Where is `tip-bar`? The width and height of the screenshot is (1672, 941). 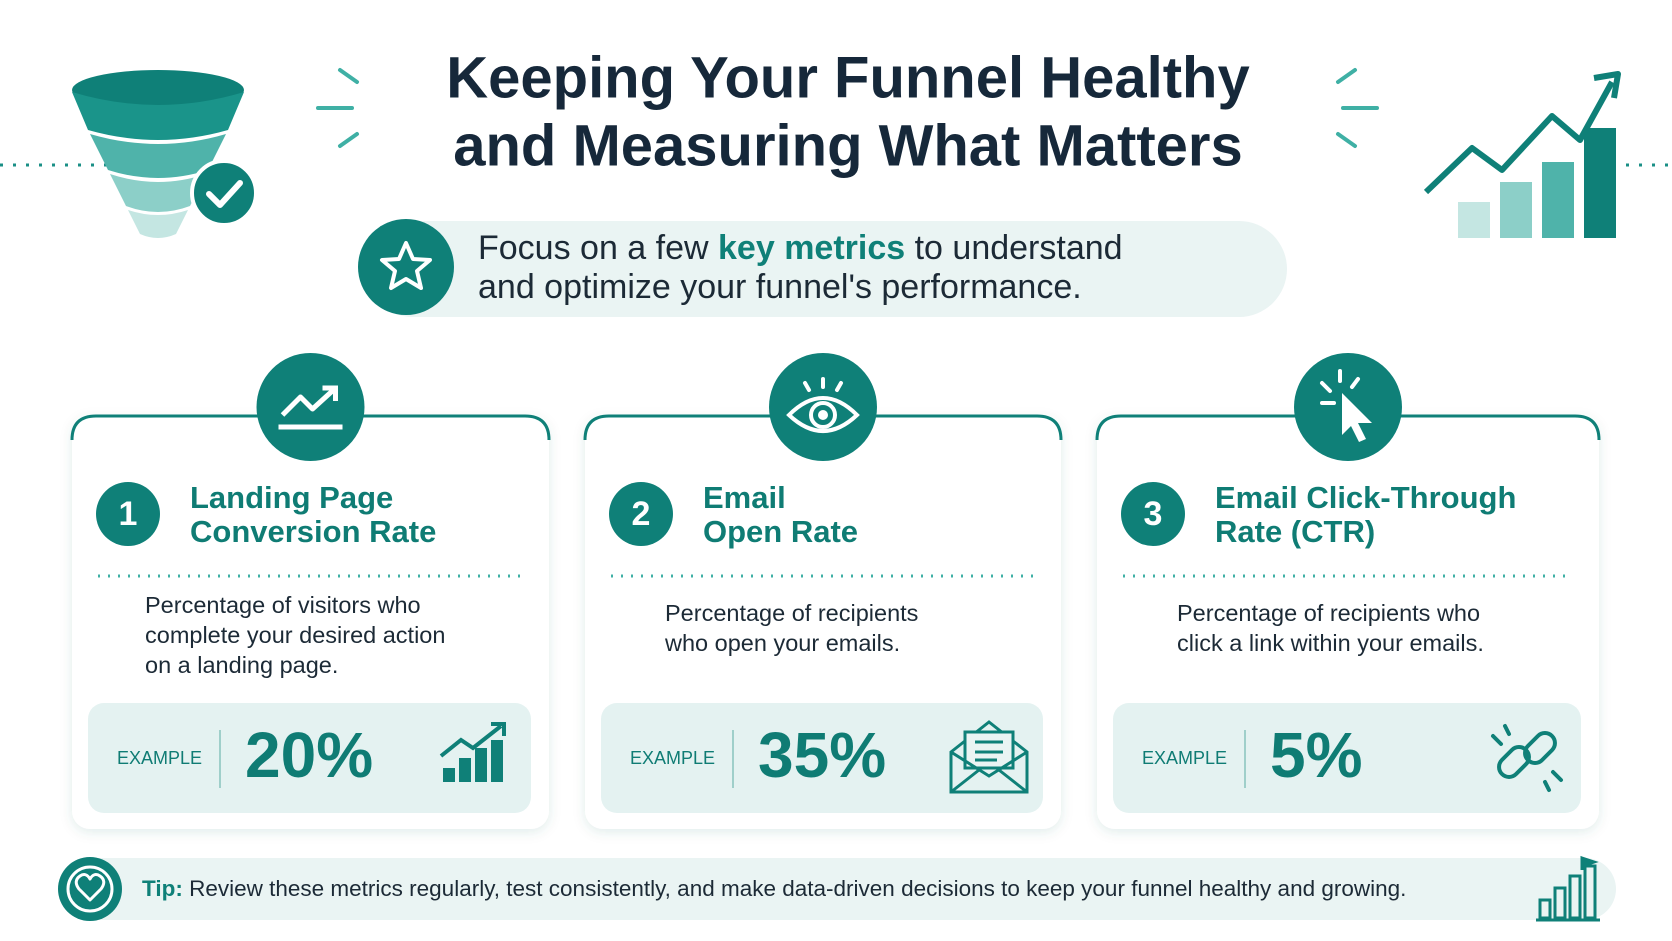
tip-bar is located at coordinates (840, 889).